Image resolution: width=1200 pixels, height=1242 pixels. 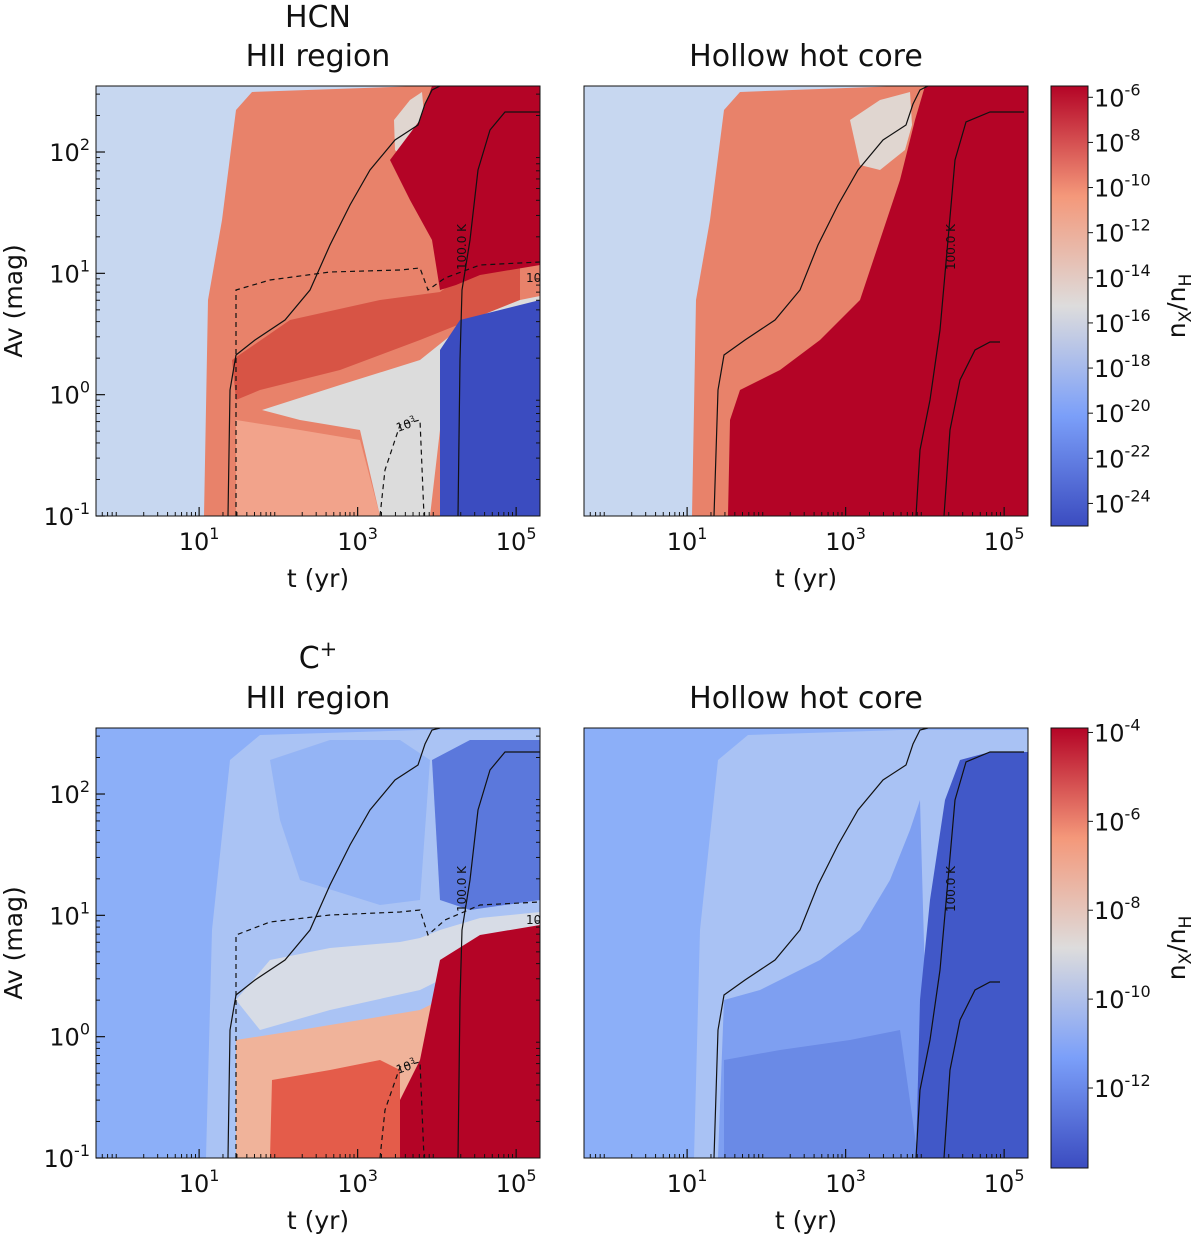 I want to click on colorbar-tick-label: 10⁻¹⁸, so click(x=1122, y=367).